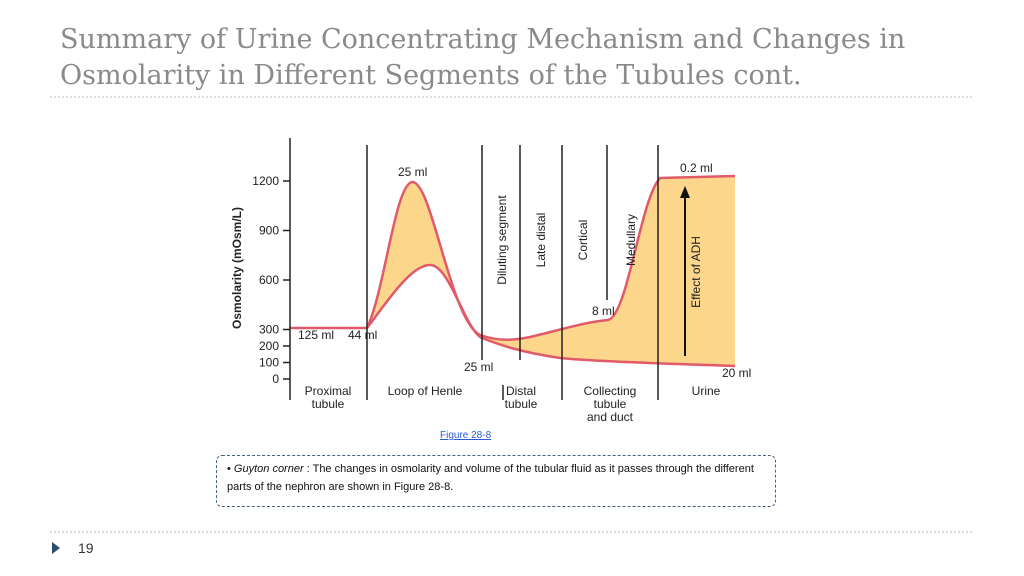  Describe the element at coordinates (696, 168) in the screenshot. I see `annotation: 0.2 ml` at that location.